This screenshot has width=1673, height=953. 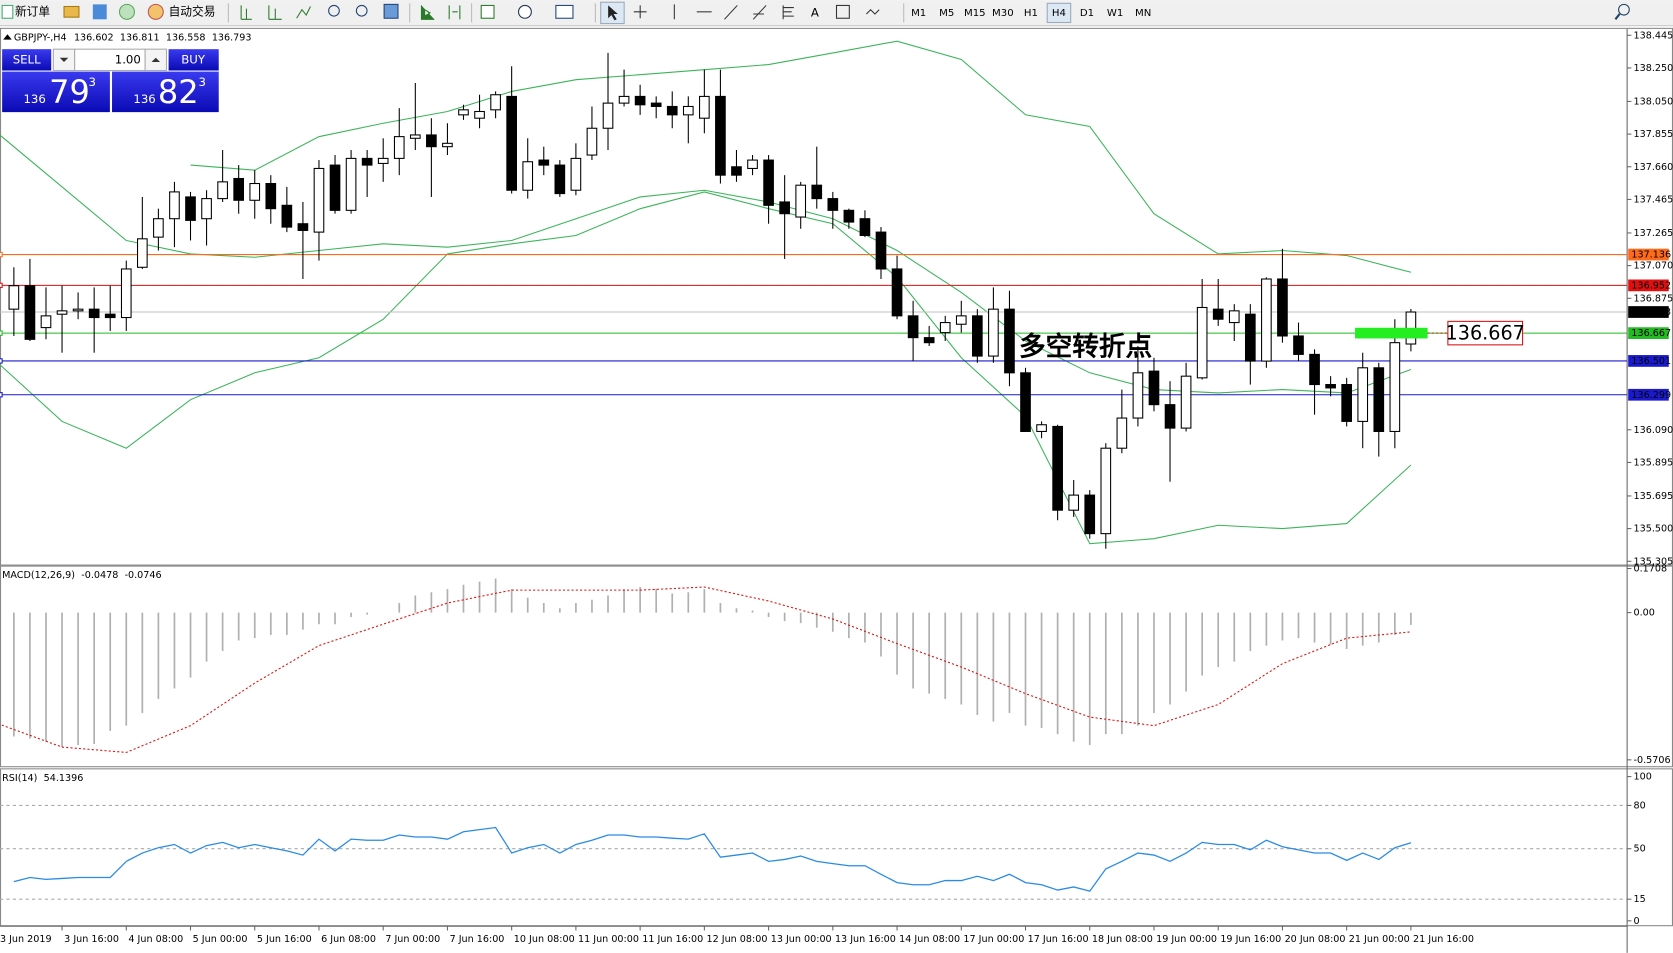 I want to click on chart-type-icons, so click(x=275, y=12).